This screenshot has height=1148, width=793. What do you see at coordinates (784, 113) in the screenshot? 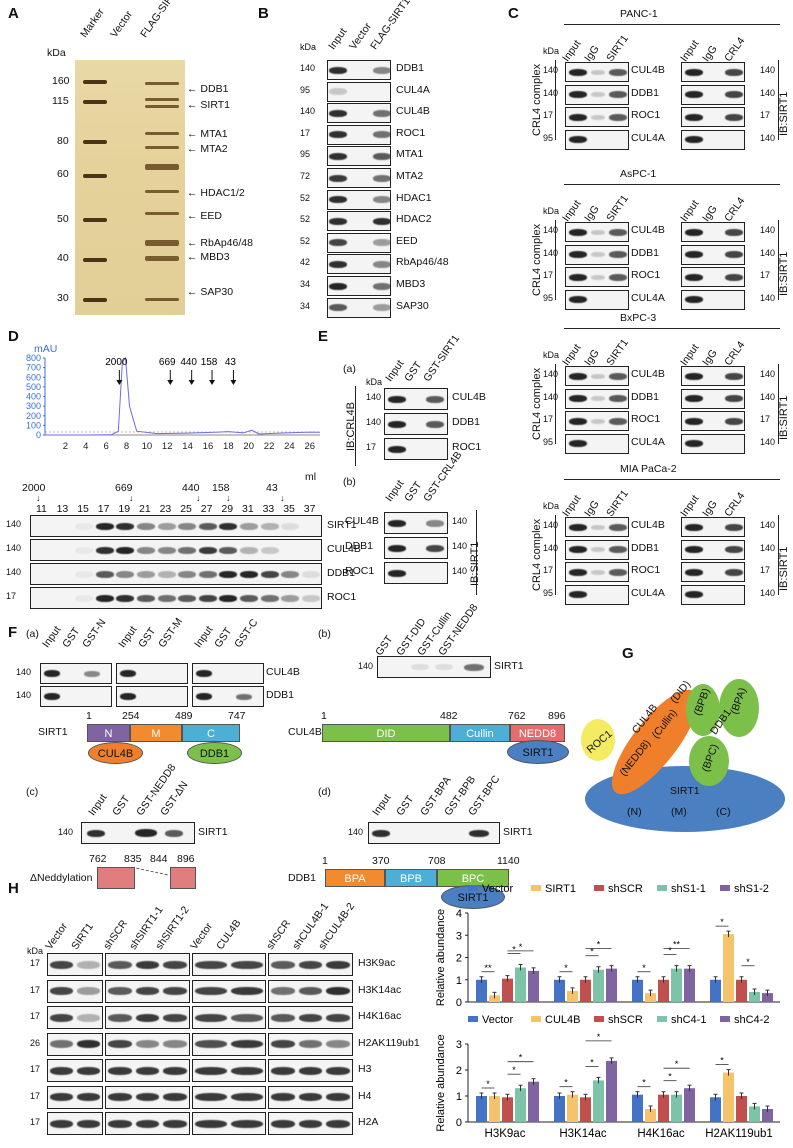
I see `ib-label: IB:SIRT1` at bounding box center [784, 113].